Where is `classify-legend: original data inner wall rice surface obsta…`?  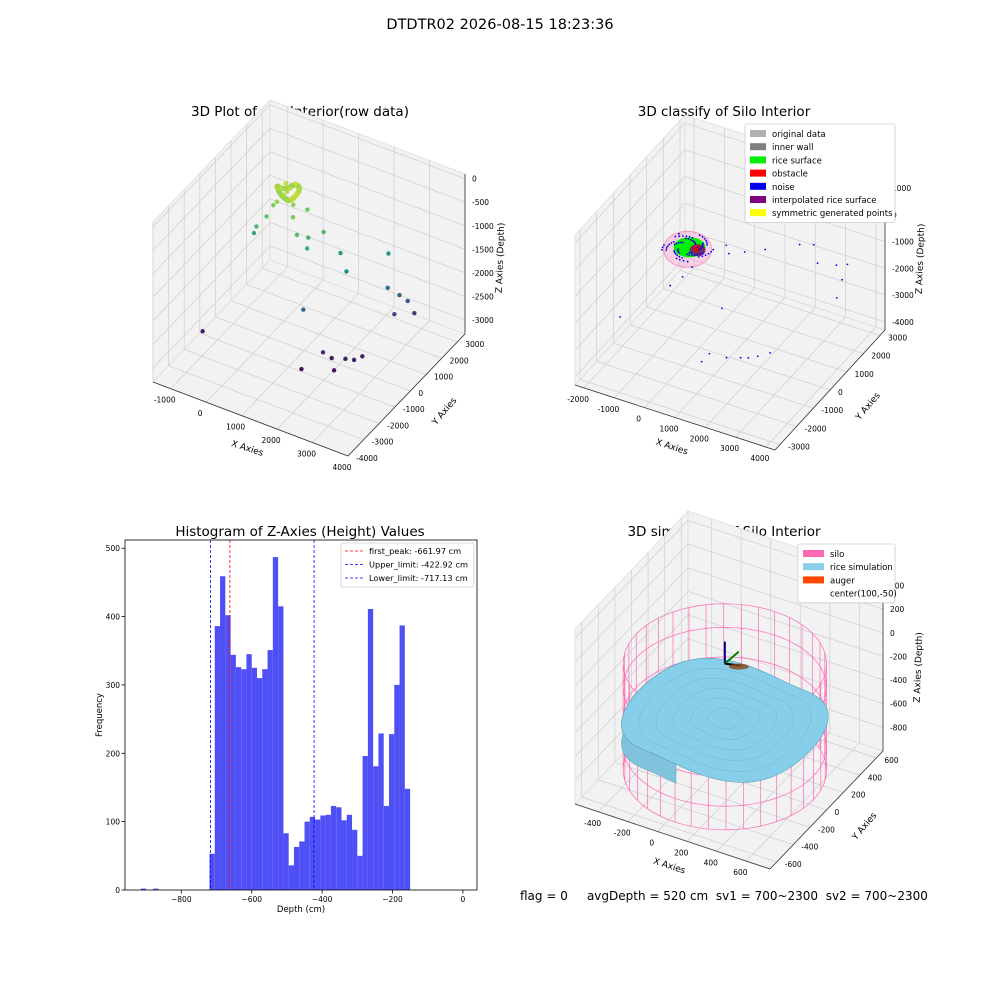 classify-legend: original data inner wall rice surface obsta… is located at coordinates (820, 173).